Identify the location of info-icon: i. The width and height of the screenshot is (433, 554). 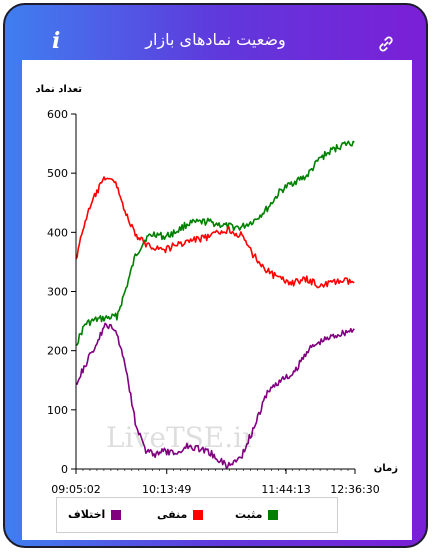
(56, 41).